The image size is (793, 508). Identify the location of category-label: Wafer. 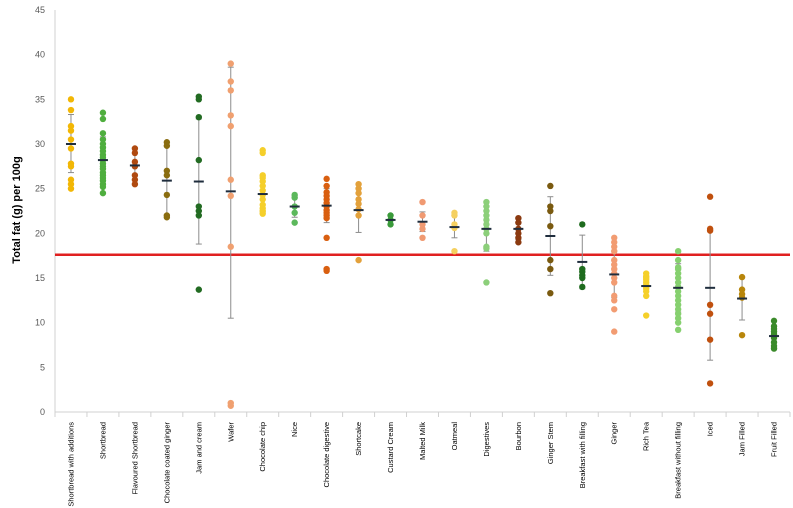
(230, 432).